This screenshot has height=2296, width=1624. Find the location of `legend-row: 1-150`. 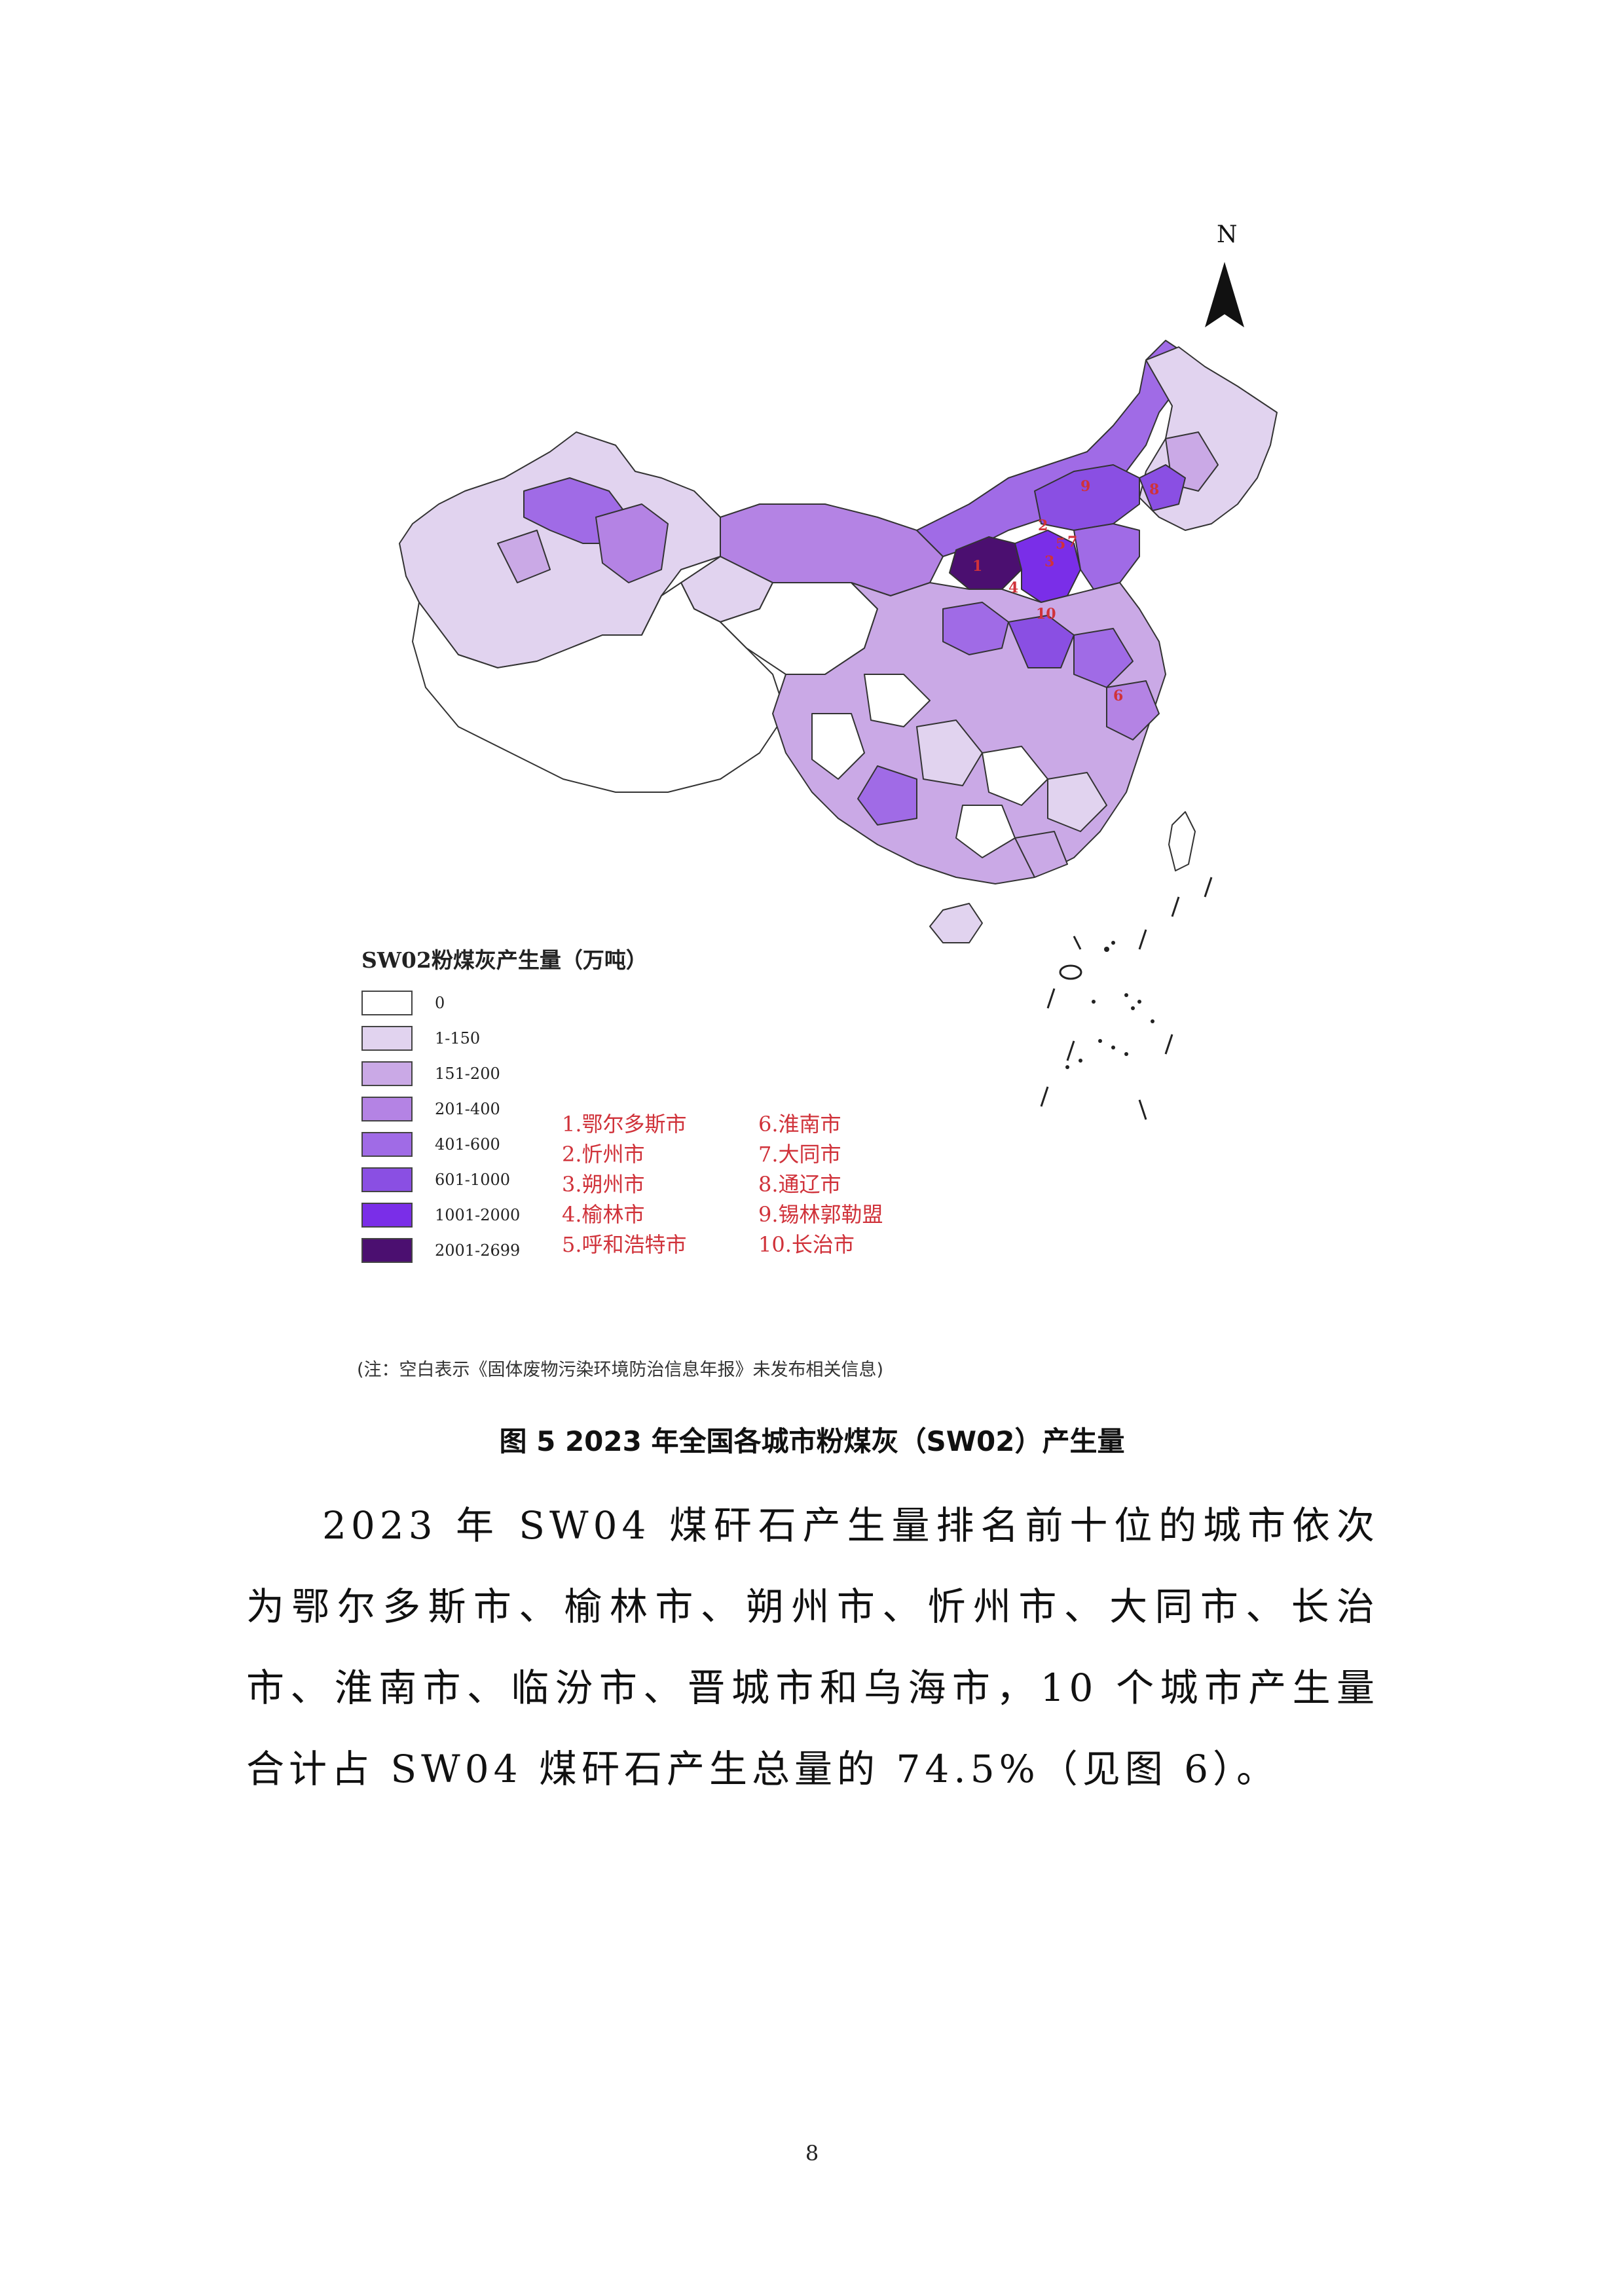

legend-row: 1-150 is located at coordinates (440, 1038).